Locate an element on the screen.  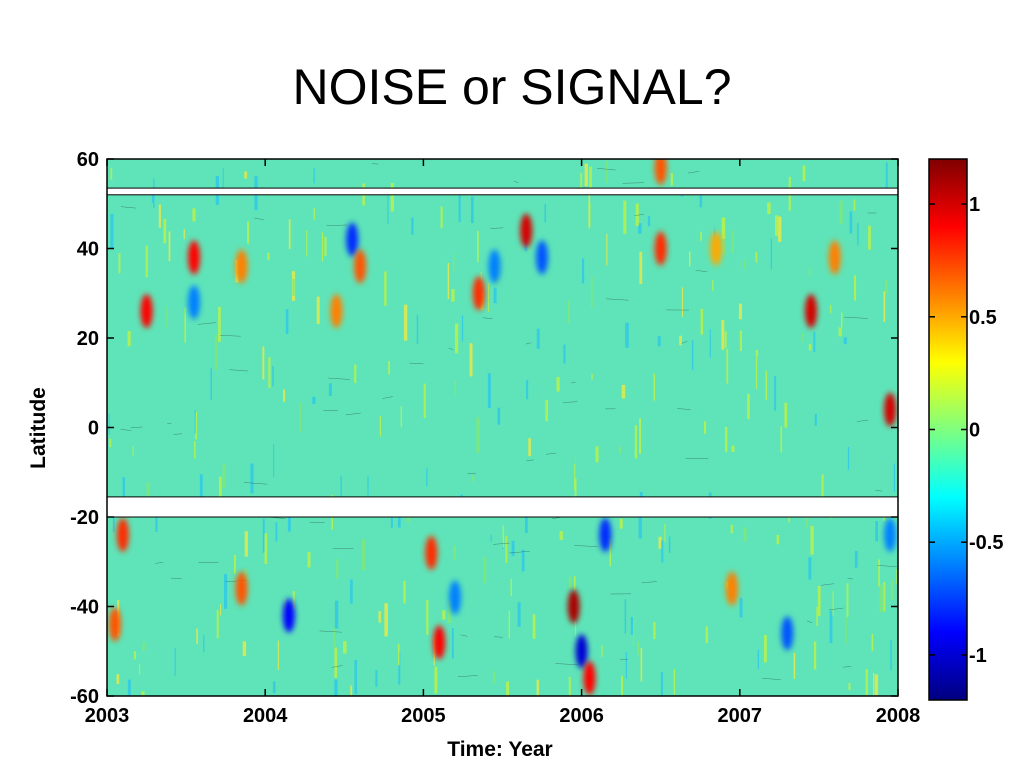
colorbar-tick-label: 1 is located at coordinates (974, 205).